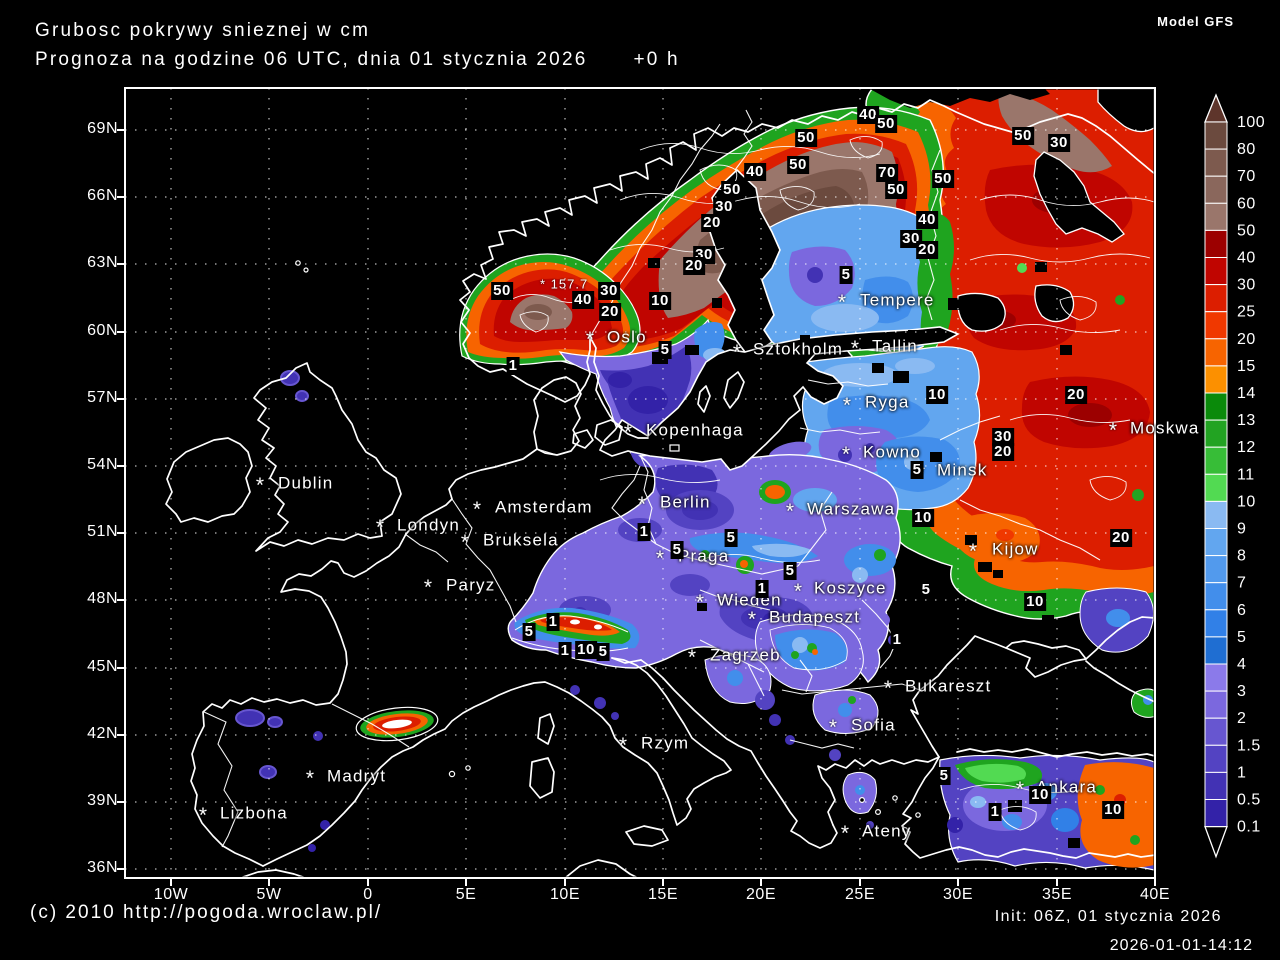  I want to click on city-marker-wieden: *, so click(700, 602).